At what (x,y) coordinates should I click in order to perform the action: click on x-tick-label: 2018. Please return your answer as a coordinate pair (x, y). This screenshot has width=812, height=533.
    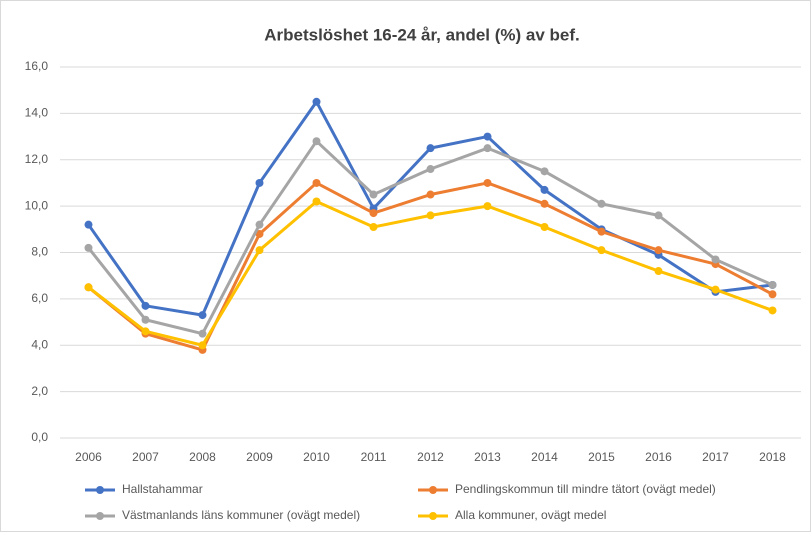
    Looking at the image, I should click on (772, 457).